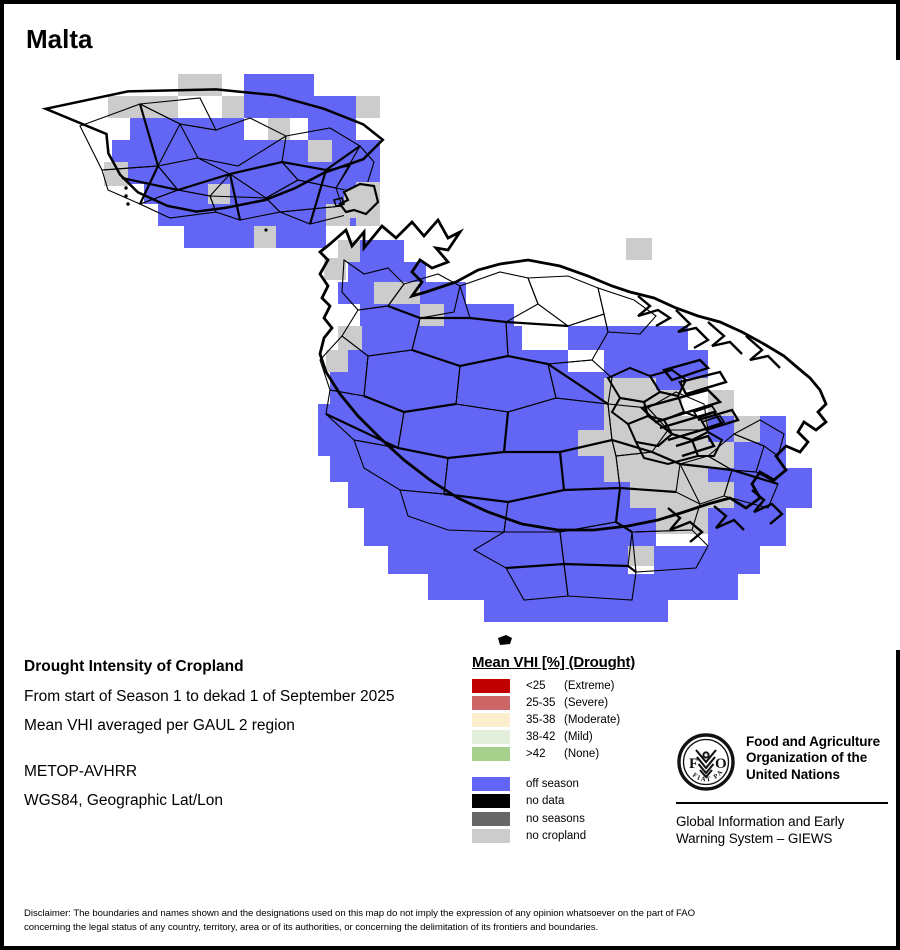 The width and height of the screenshot is (900, 950). Describe the element at coordinates (505, 640) in the screenshot. I see `filfla-islet` at that location.